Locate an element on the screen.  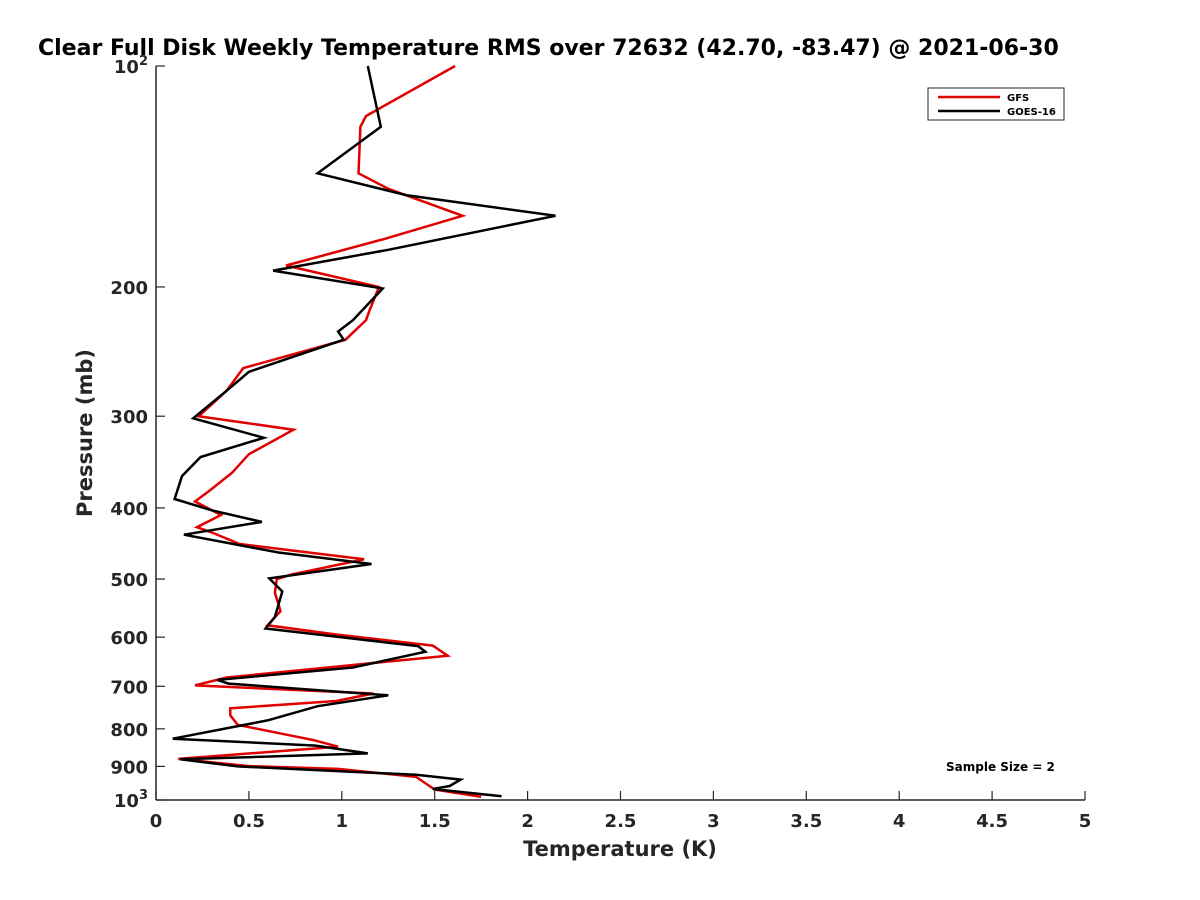
y-tick-label: 300 is located at coordinates (129, 417).